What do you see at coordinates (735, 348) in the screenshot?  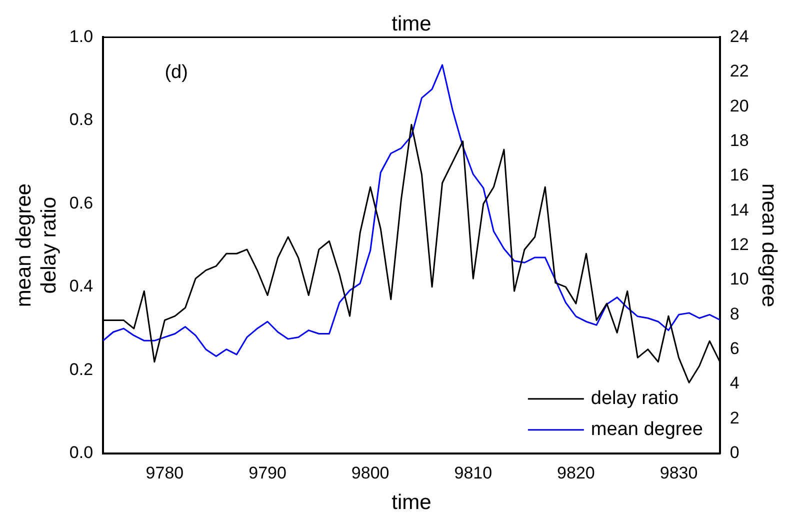 I see `y2-tick-label: 6` at bounding box center [735, 348].